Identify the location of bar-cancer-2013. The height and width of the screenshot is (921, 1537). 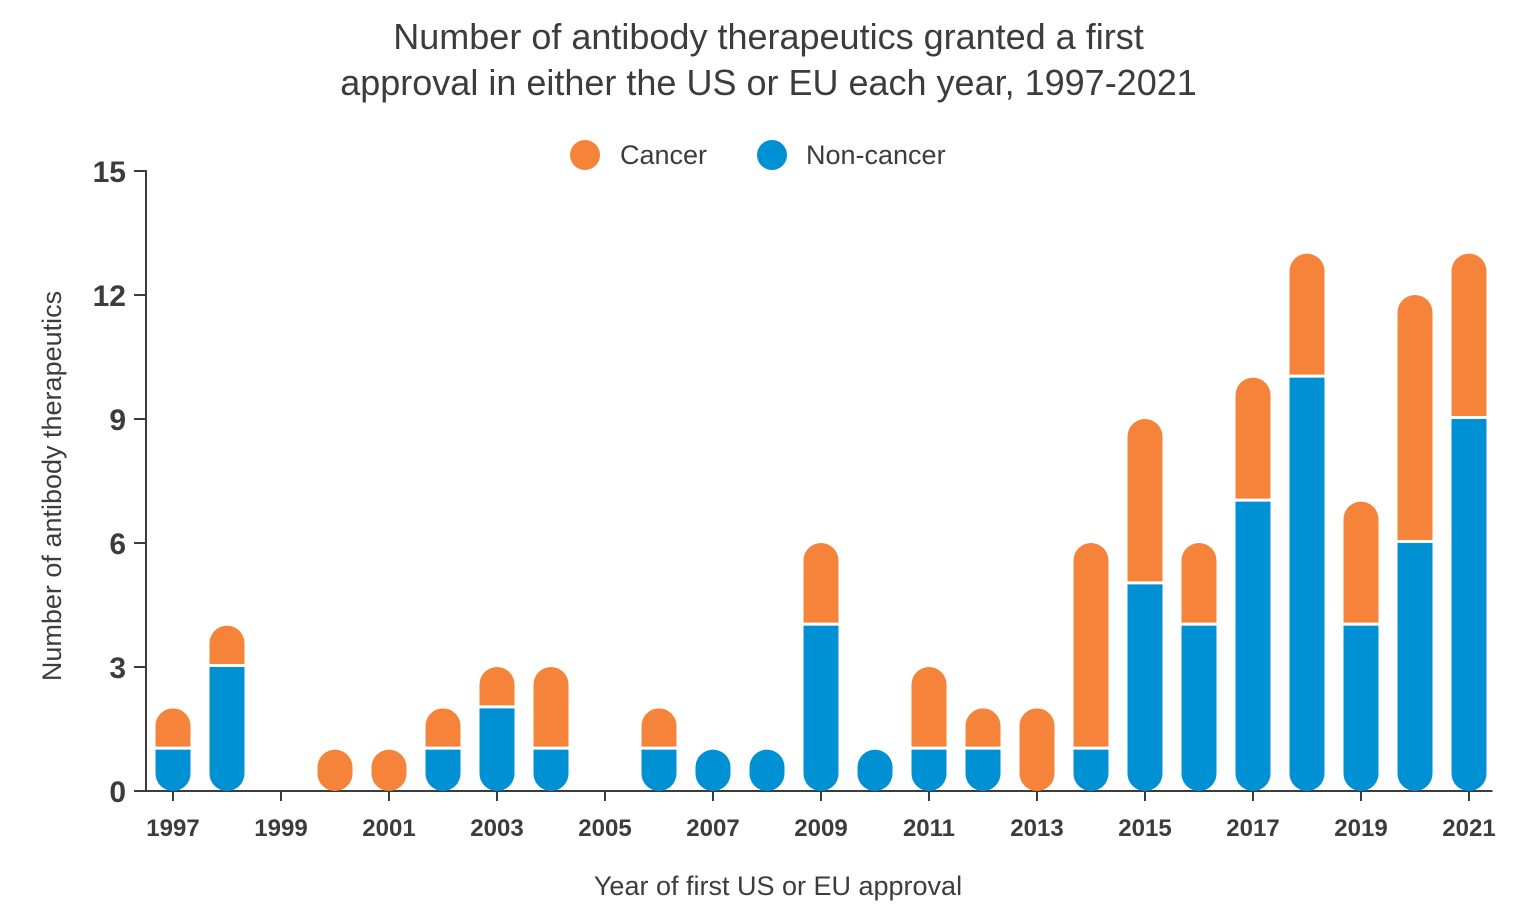
(1037, 749).